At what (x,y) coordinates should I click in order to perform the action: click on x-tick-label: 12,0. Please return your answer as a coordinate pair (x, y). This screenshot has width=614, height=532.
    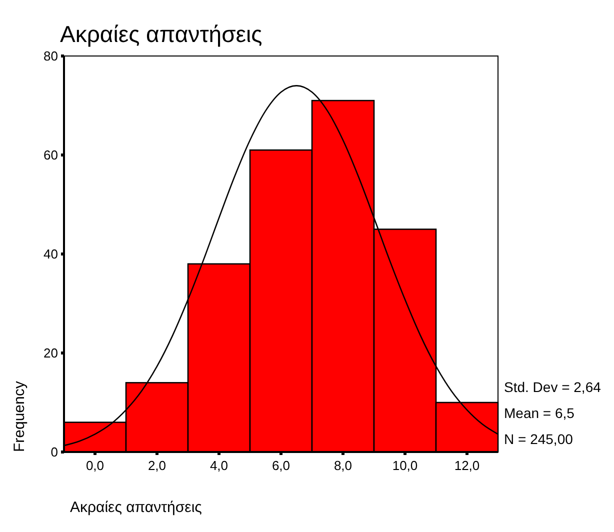
    Looking at the image, I should click on (467, 465).